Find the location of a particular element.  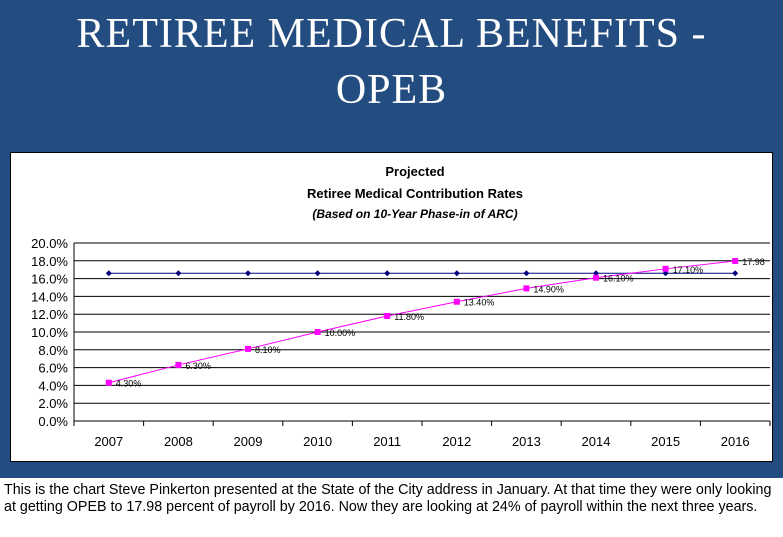

chart-title: Projected is located at coordinates (414, 171).